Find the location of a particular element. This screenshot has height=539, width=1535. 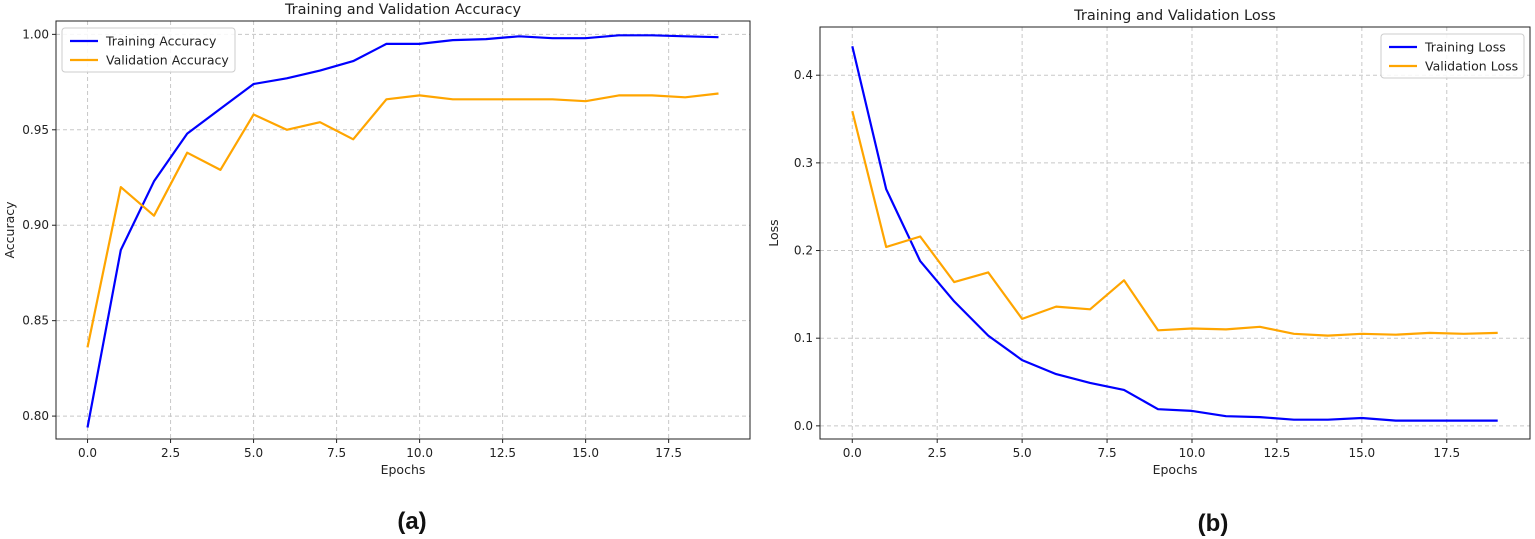

y-tick-label: 0.2 is located at coordinates (803, 251).